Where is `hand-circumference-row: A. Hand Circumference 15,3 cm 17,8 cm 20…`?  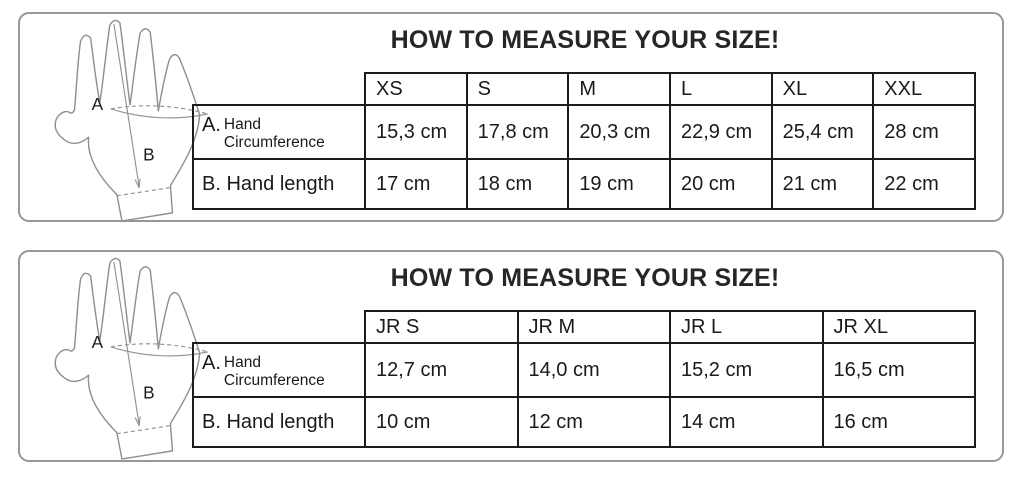
hand-circumference-row: A. Hand Circumference 15,3 cm 17,8 cm 20… is located at coordinates (584, 132).